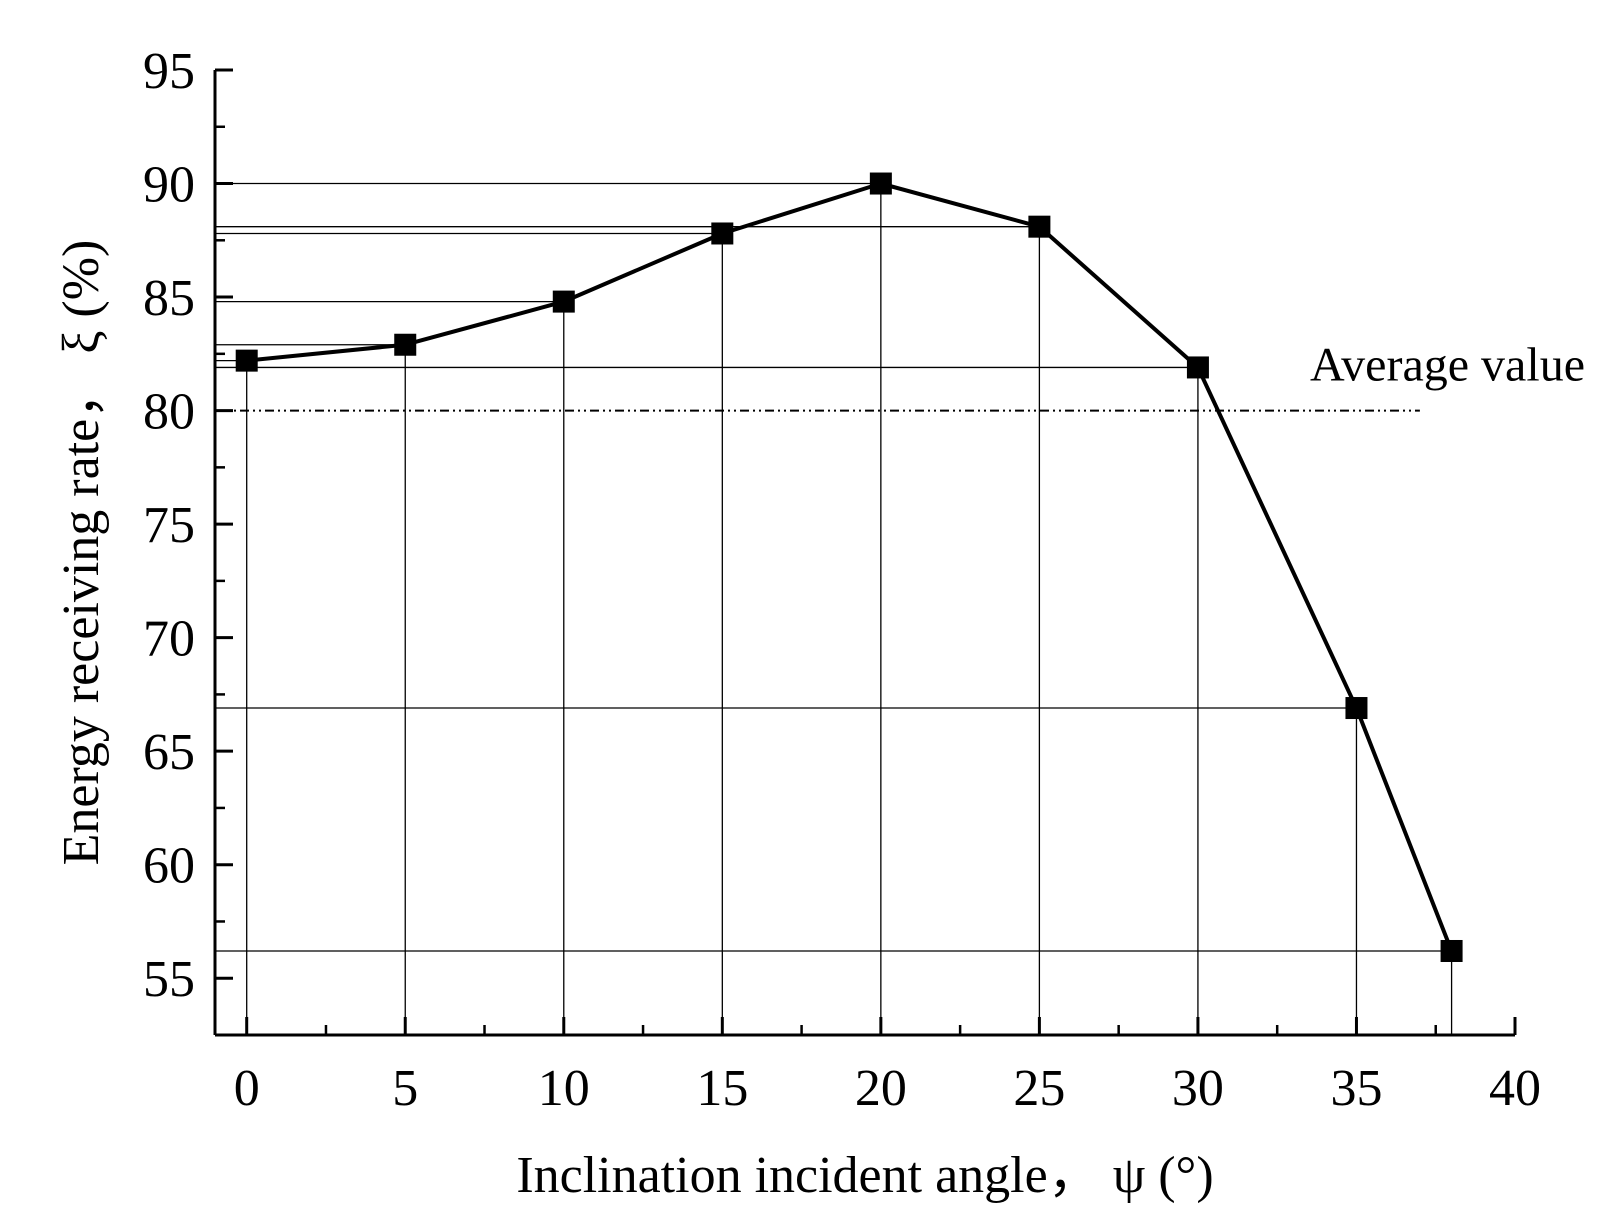 This screenshot has height=1217, width=1600. What do you see at coordinates (1198, 1088) in the screenshot?
I see `x-tick-label: 30` at bounding box center [1198, 1088].